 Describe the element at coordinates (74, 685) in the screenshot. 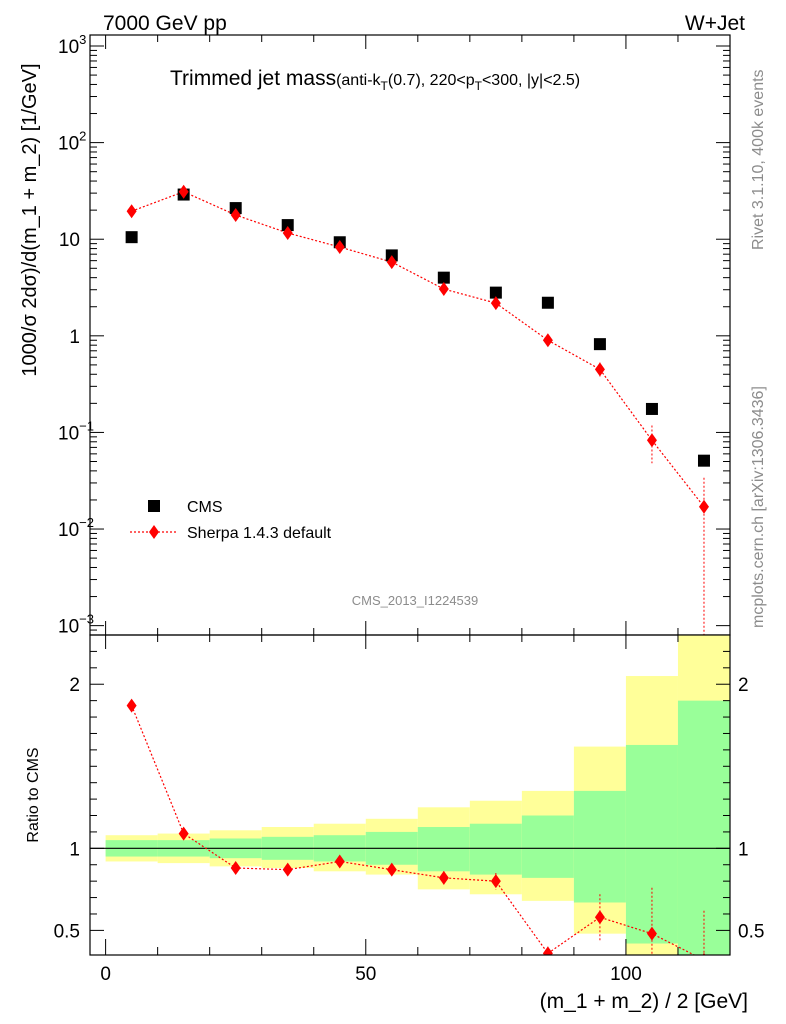

I see `ratio-y-tick-label-left: 2` at that location.